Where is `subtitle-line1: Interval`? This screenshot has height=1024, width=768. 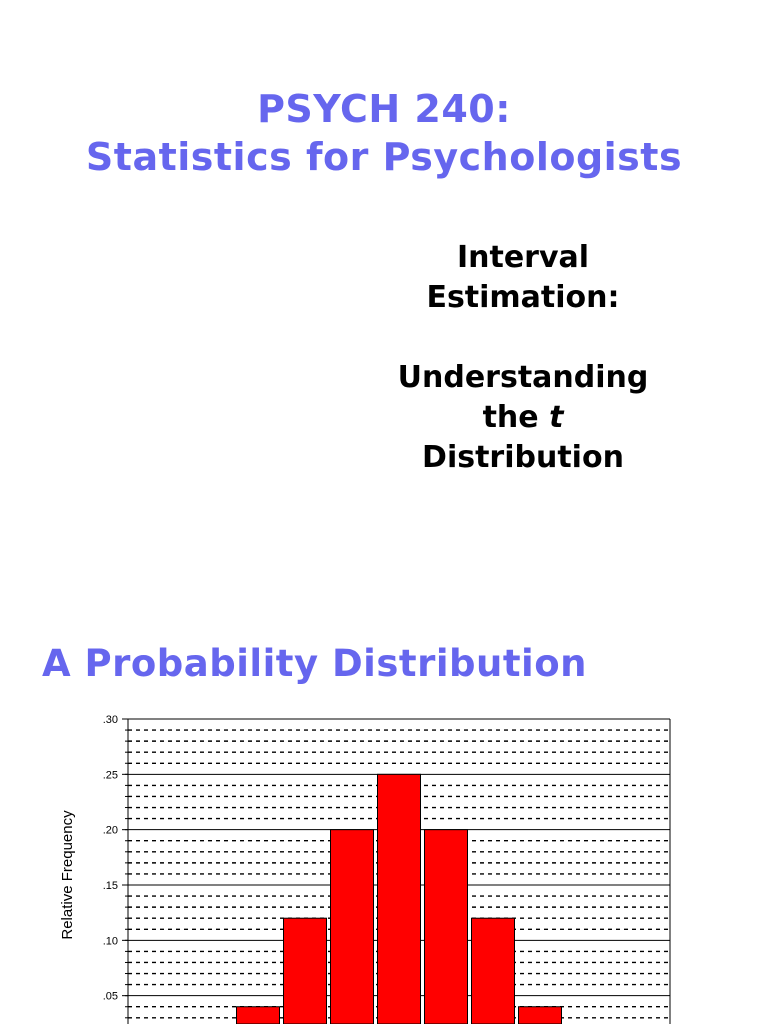 subtitle-line1: Interval is located at coordinates (523, 257).